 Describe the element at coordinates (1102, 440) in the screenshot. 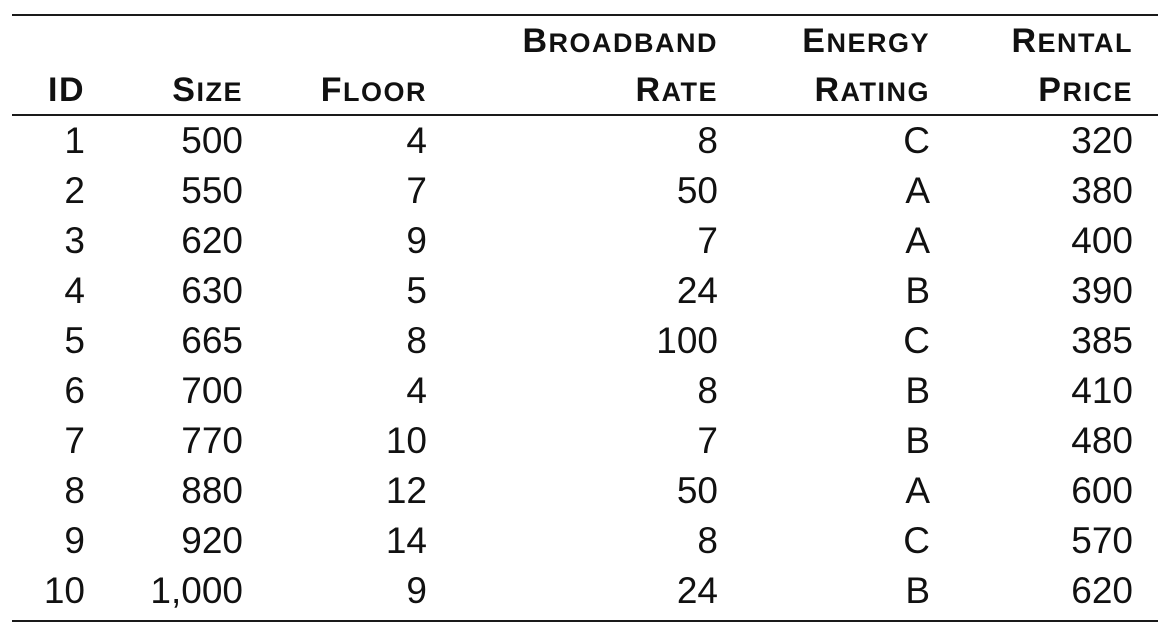

I see `cell-rental-price: 480` at that location.